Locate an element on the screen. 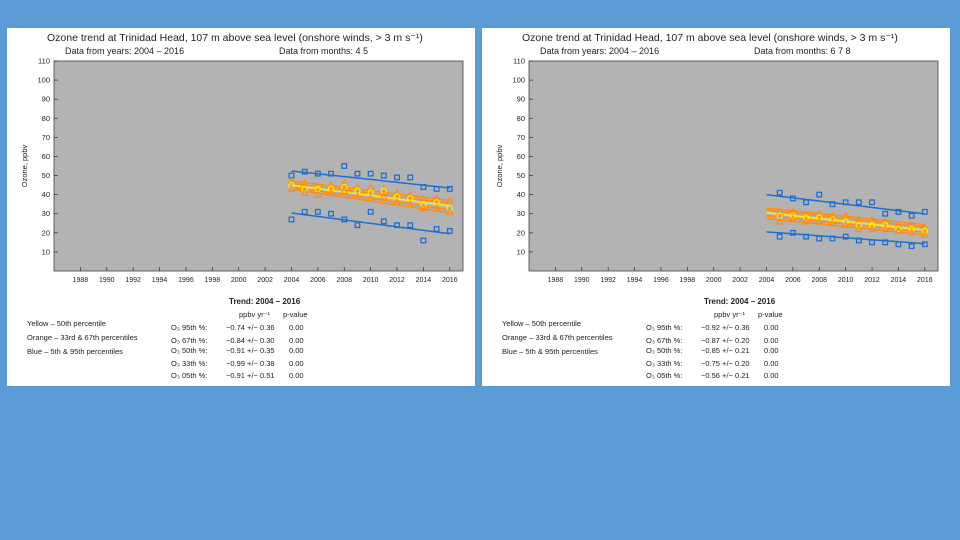 This screenshot has width=960, height=540. y-tick-label: 70 is located at coordinates (46, 137).